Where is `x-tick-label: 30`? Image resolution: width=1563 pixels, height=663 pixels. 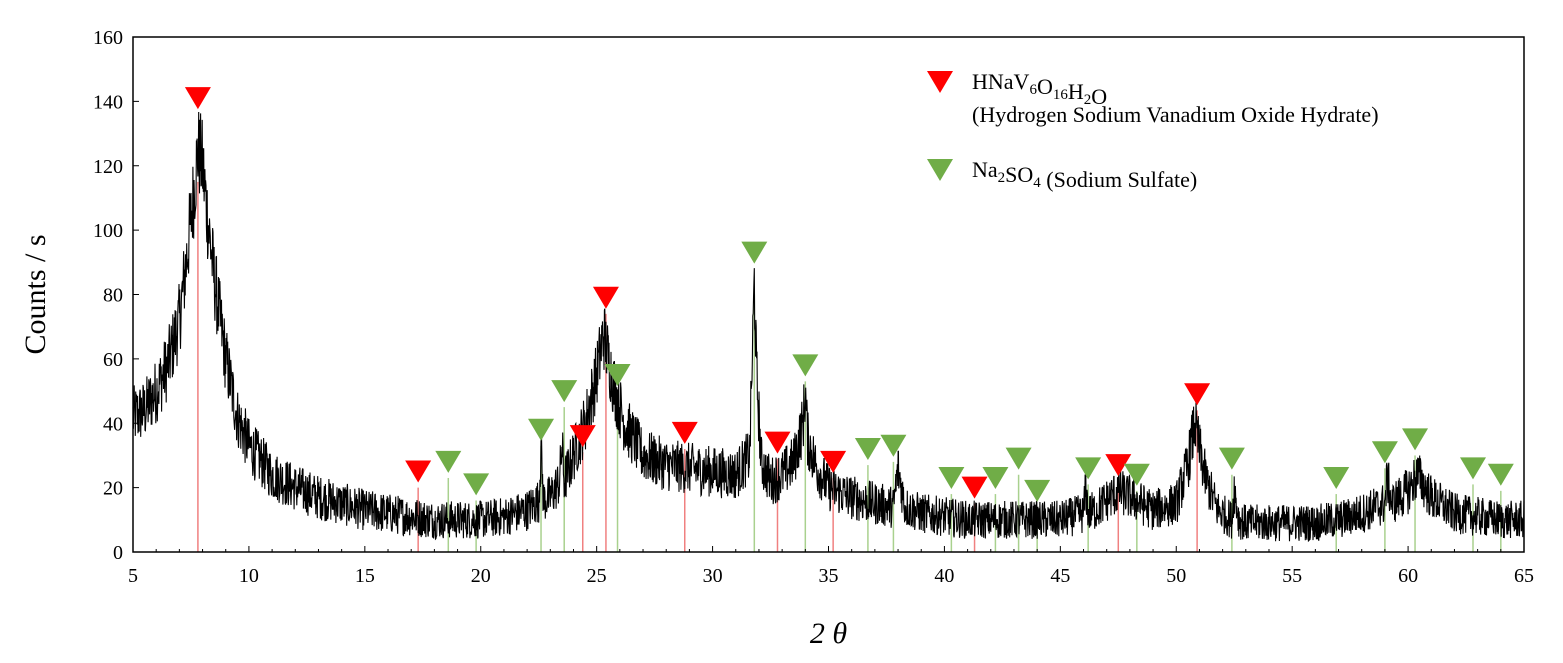
x-tick-label: 30 is located at coordinates (713, 576).